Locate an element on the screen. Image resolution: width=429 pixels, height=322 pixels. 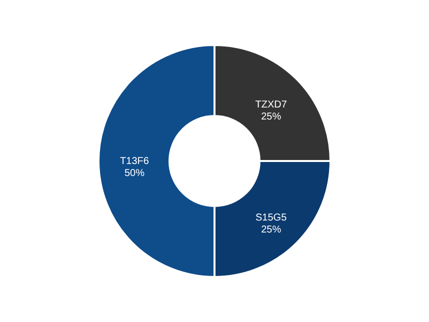
data-label: 50% is located at coordinates (134, 173).